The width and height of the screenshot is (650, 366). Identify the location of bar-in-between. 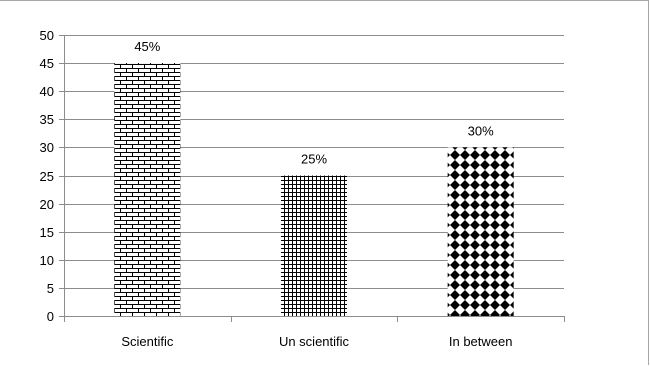
(480, 231).